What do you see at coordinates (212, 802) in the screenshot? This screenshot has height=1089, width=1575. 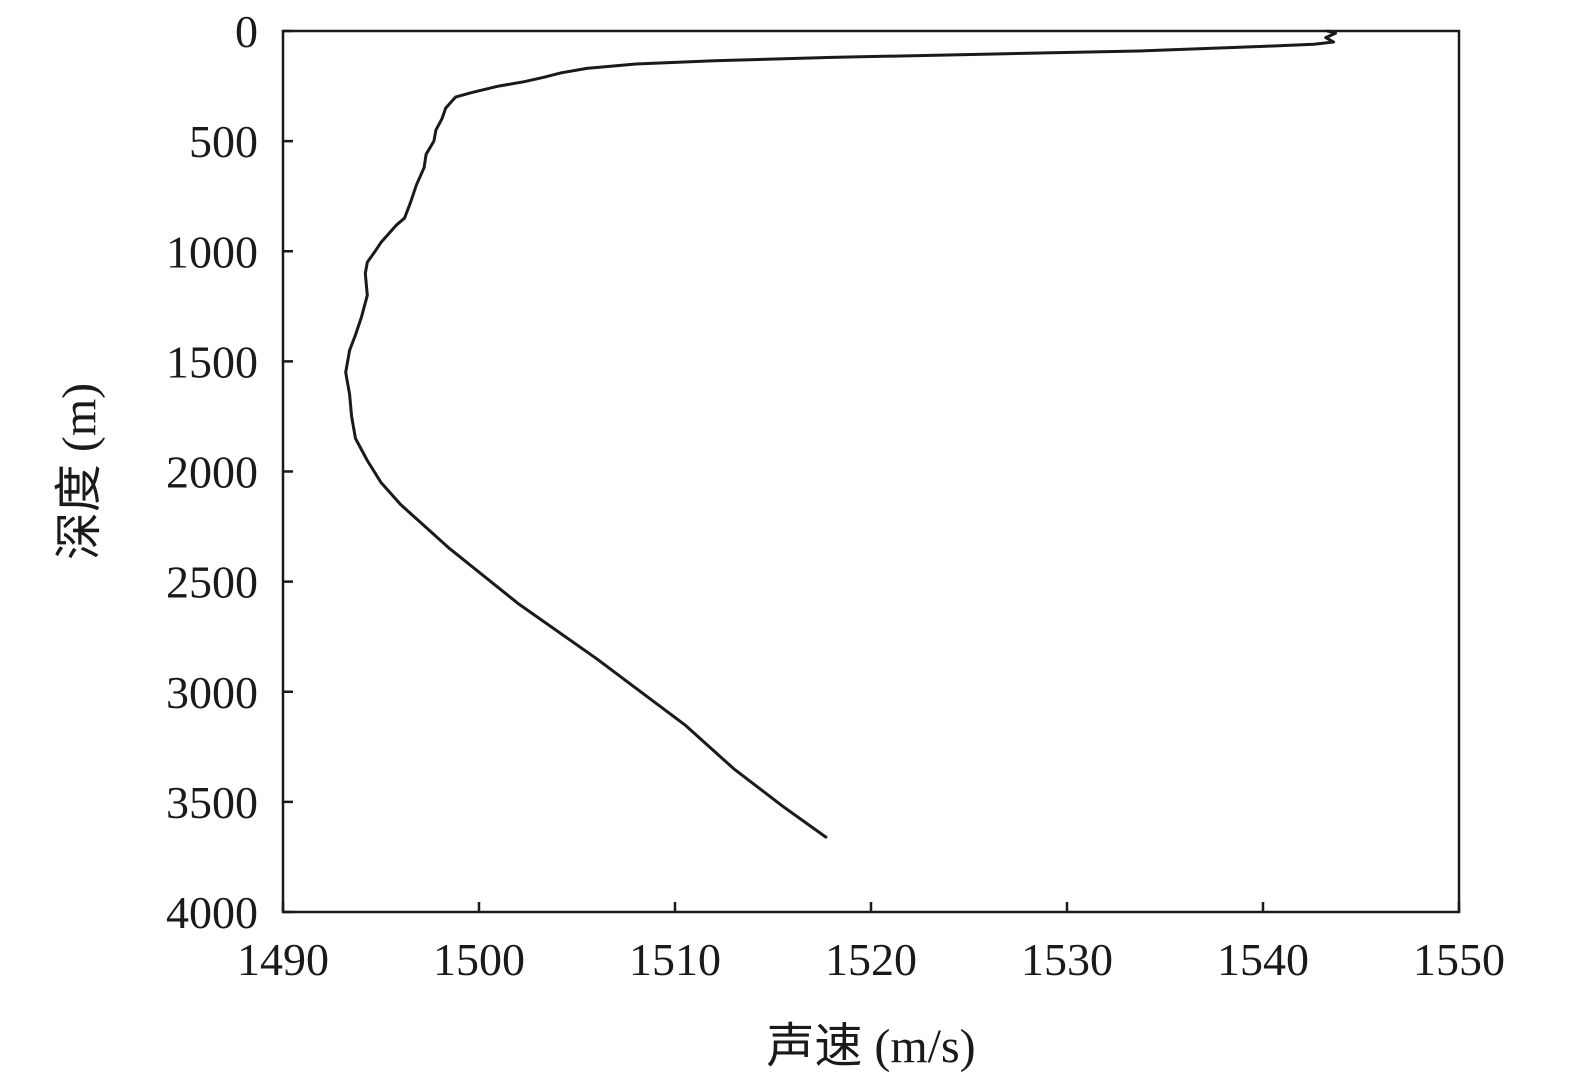 I see `y-tick-label: 3500` at bounding box center [212, 802].